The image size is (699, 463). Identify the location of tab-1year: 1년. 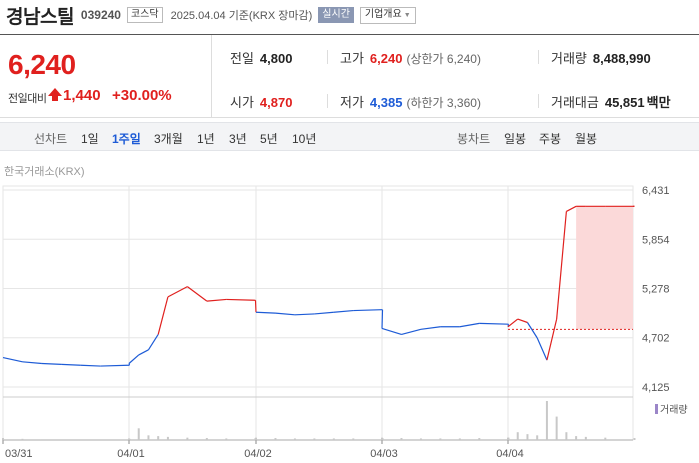
(206, 139).